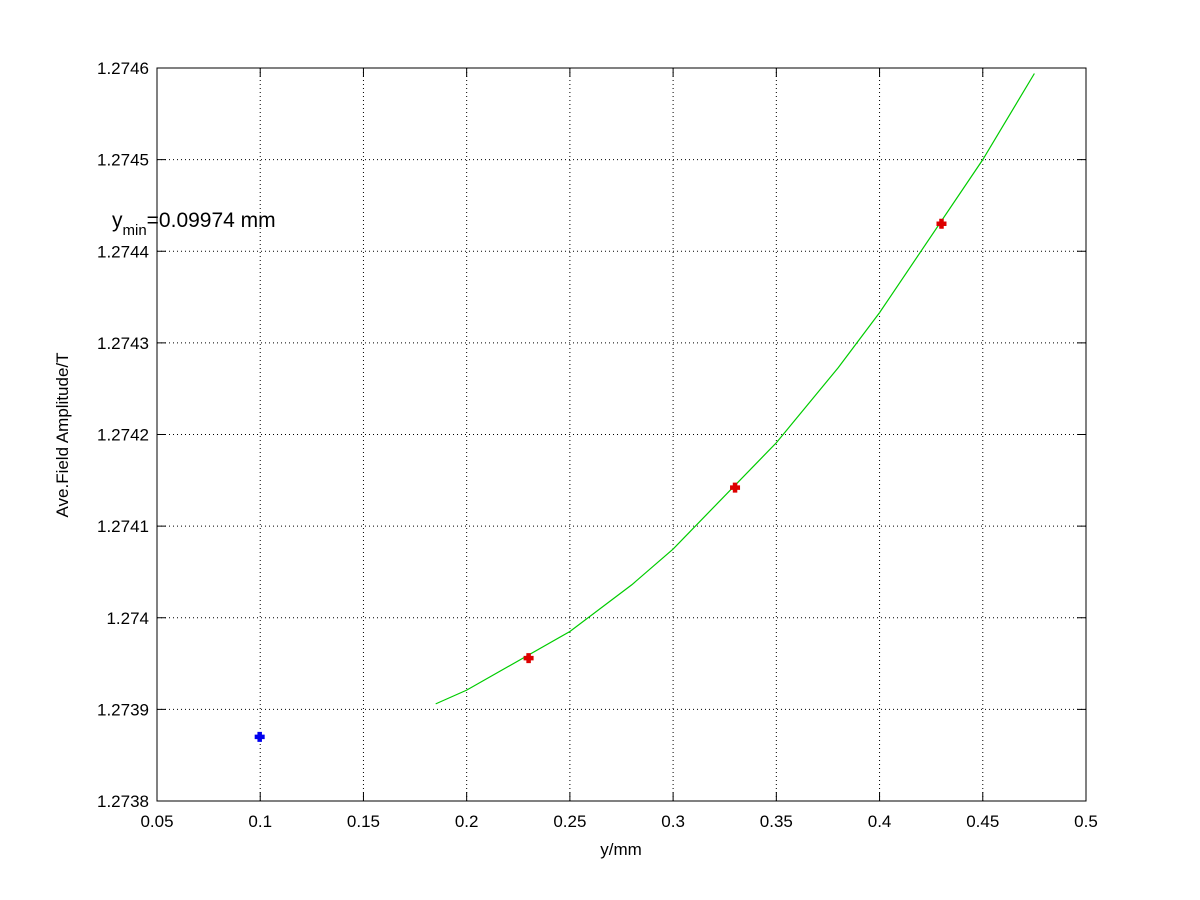 The width and height of the screenshot is (1200, 900). Describe the element at coordinates (123, 251) in the screenshot. I see `y-tick-label: 1.2744` at that location.